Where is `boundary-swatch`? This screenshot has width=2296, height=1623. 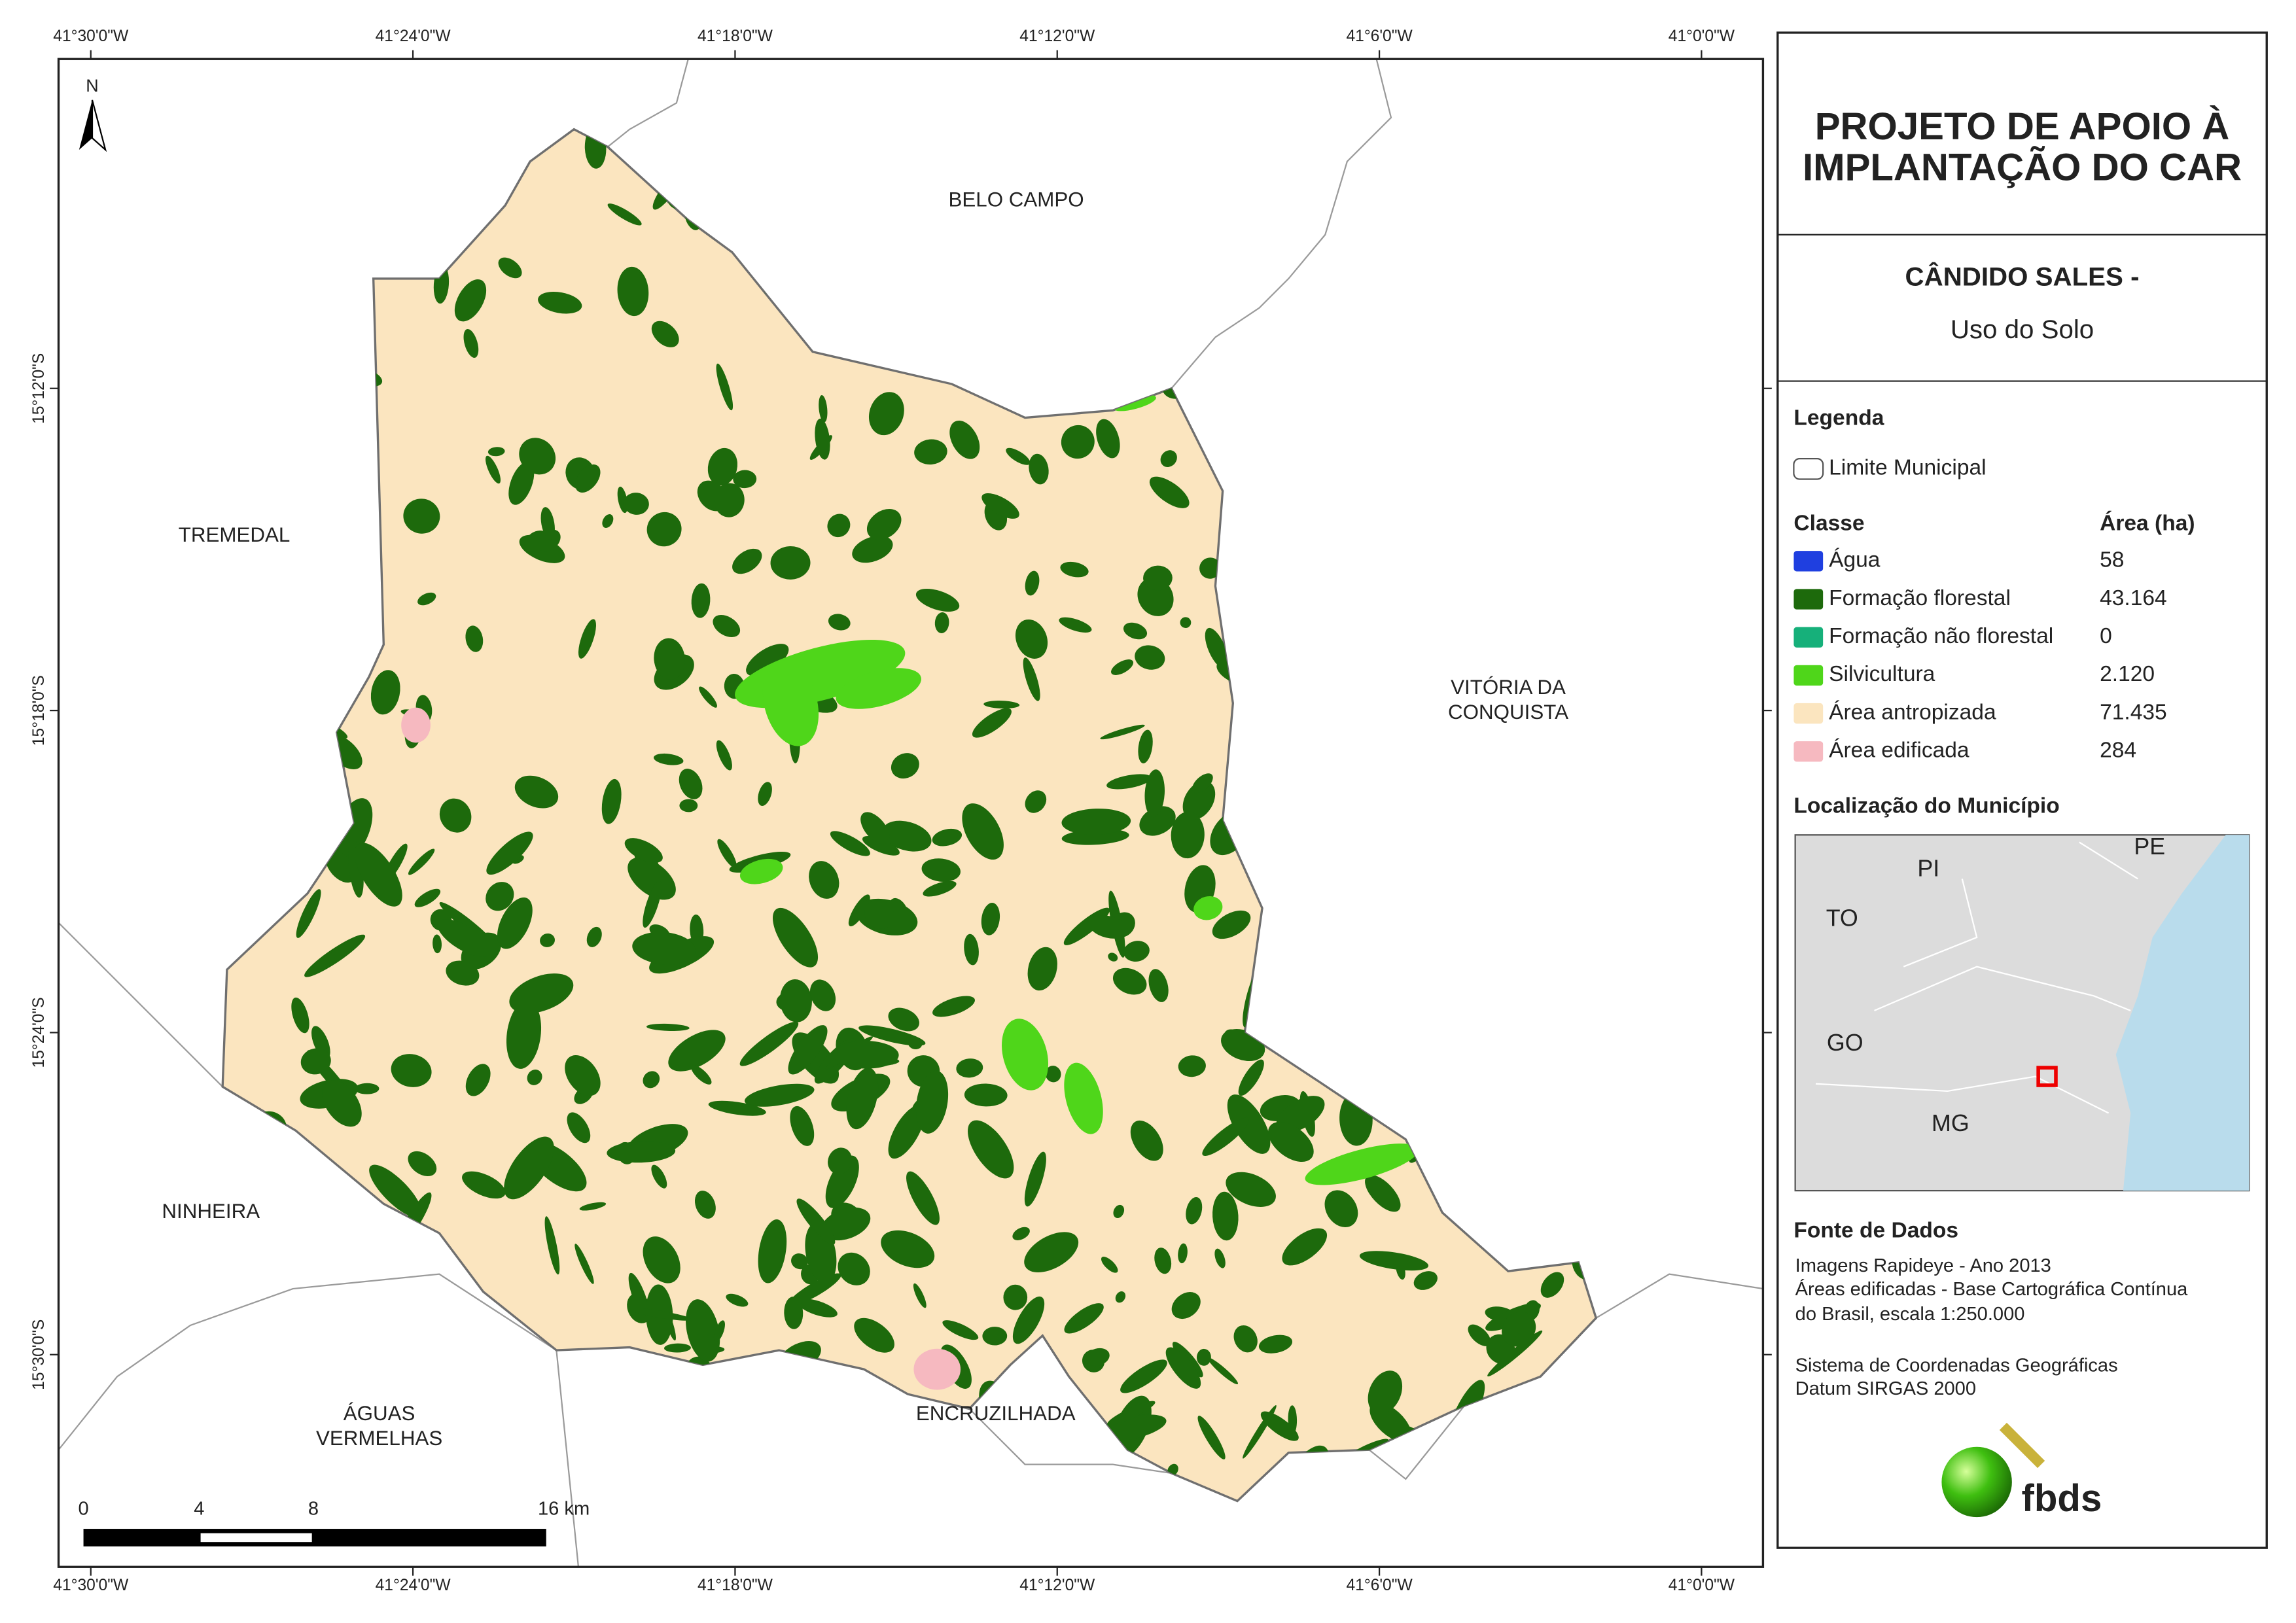 boundary-swatch is located at coordinates (1808, 469).